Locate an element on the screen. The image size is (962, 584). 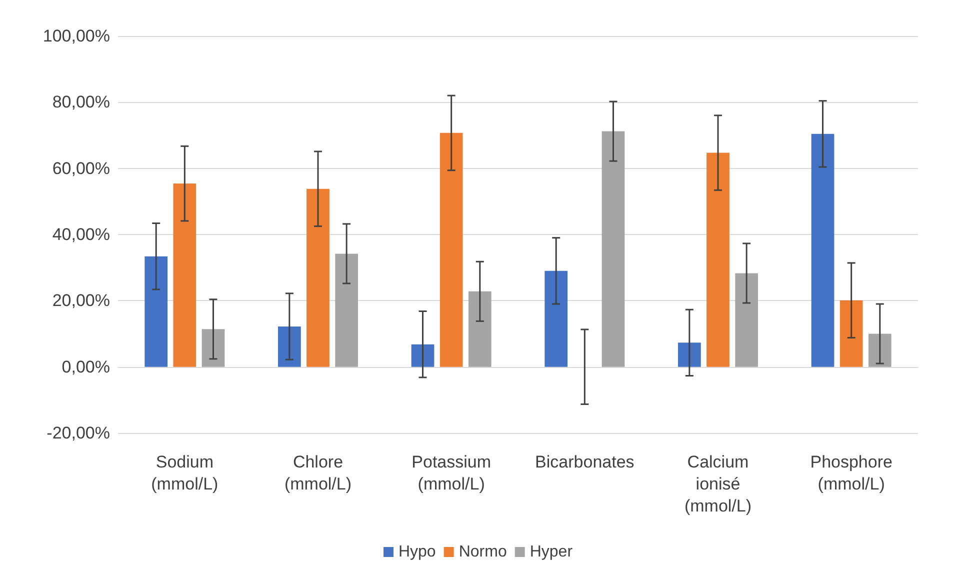
x-tick-label: Sodium (mmol/L) is located at coordinates (184, 473).